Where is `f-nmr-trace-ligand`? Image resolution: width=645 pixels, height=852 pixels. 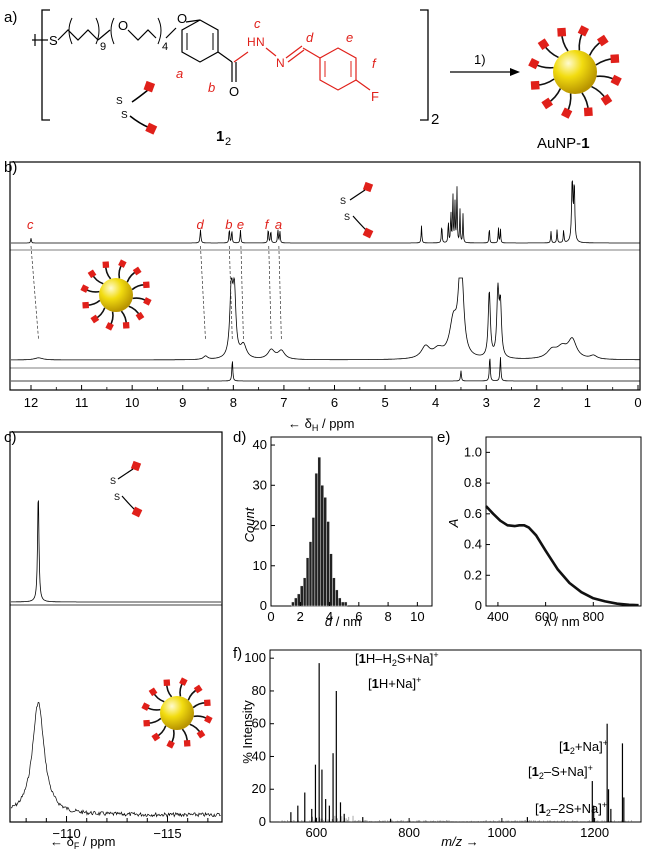 f-nmr-trace-ligand is located at coordinates (116, 551).